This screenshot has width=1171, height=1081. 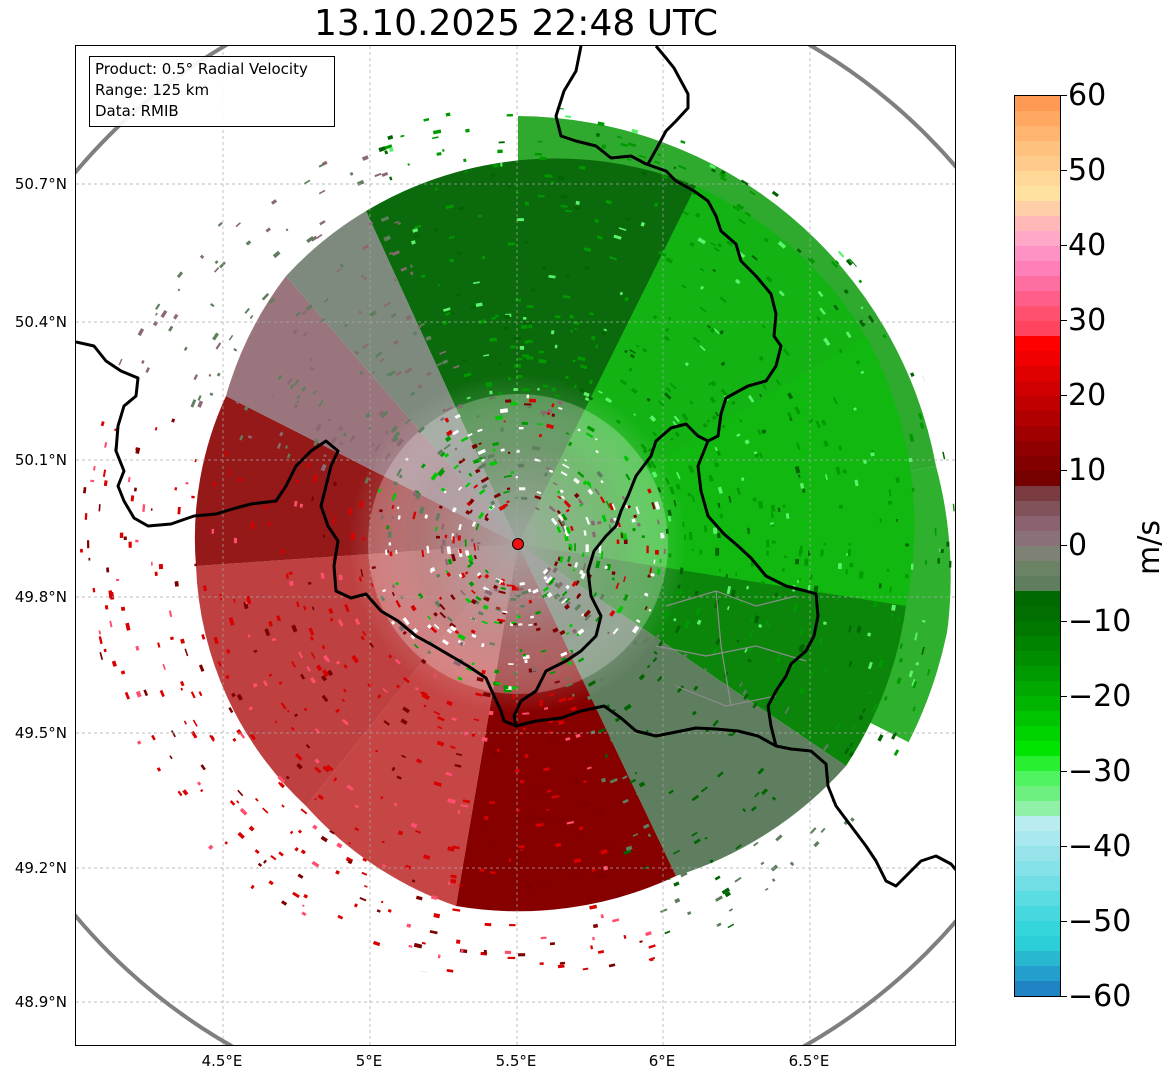 I want to click on colorbar-tick-label: 50, so click(x=1087, y=170).